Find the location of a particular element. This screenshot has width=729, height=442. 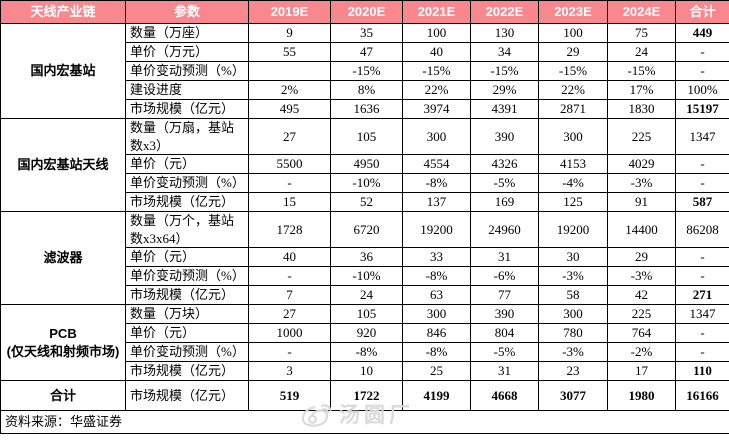

value-cell: 22% is located at coordinates (436, 90).